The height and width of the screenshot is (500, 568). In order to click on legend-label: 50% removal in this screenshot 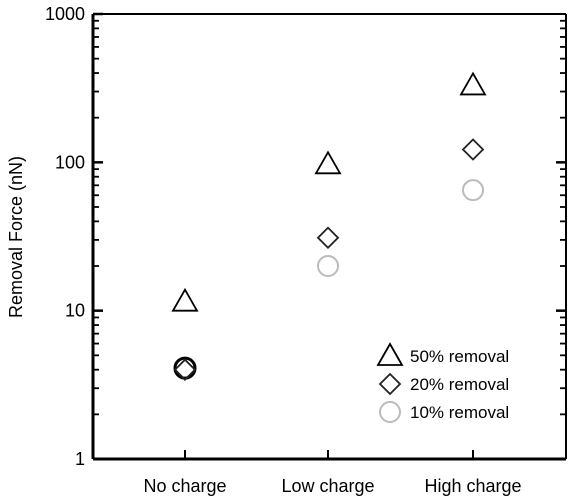, I will do `click(459, 356)`.